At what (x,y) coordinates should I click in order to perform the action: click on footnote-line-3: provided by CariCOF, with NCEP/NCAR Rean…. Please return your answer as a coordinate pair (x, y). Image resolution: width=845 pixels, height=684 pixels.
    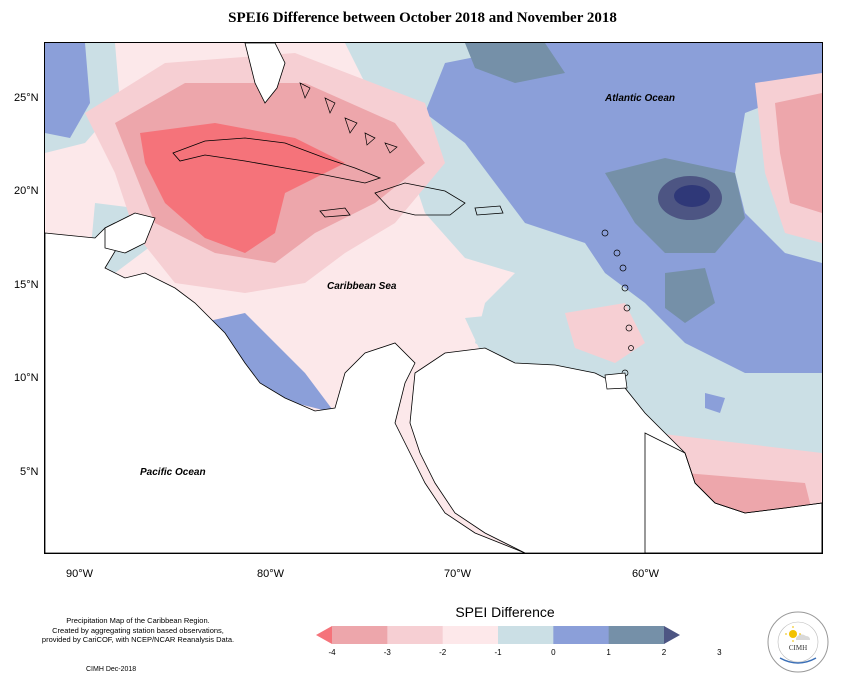
    Looking at the image, I should click on (138, 639).